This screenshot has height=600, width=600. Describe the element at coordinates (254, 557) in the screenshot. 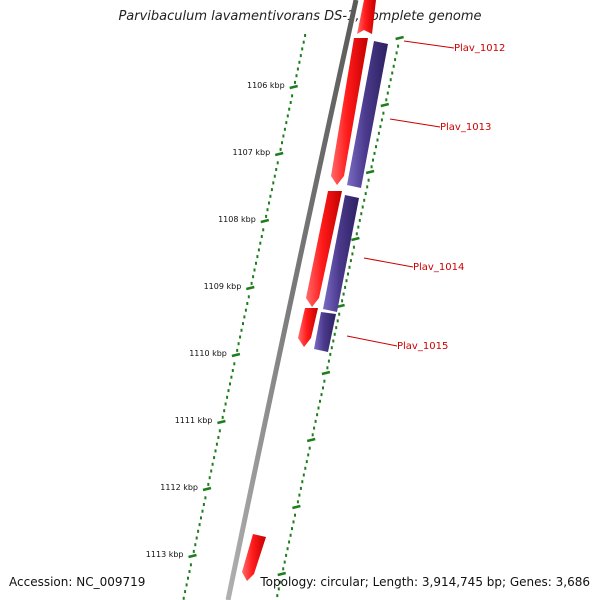

I see `gene-feature-lower` at that location.